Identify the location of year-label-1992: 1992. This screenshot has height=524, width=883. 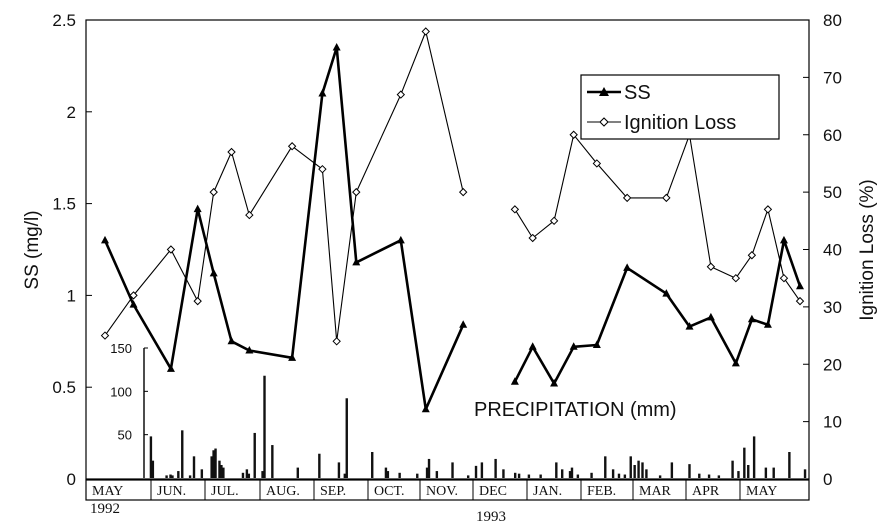
(105, 509).